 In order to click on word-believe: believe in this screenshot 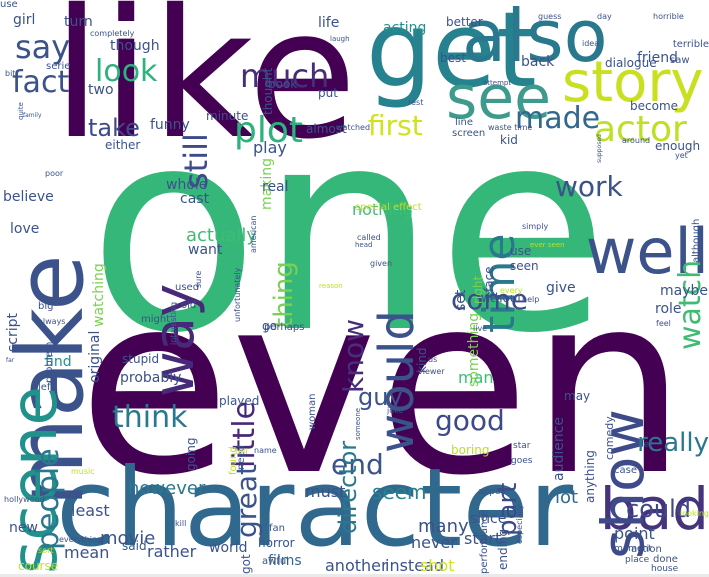, I will do `click(28, 197)`.